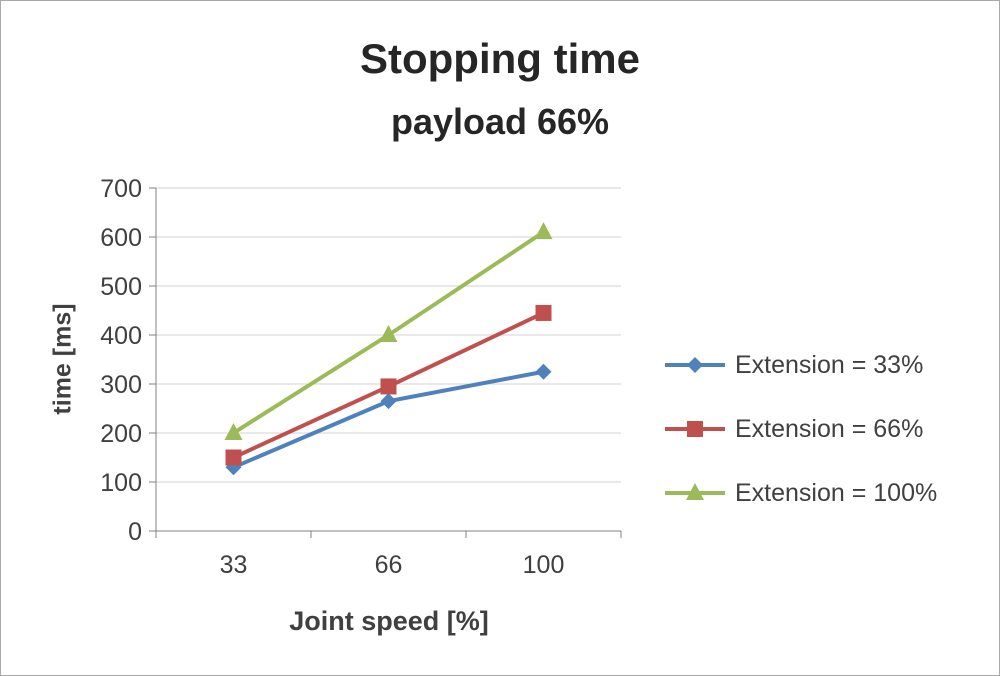 This screenshot has width=1000, height=676. What do you see at coordinates (544, 565) in the screenshot?
I see `x-tick-label: 100` at bounding box center [544, 565].